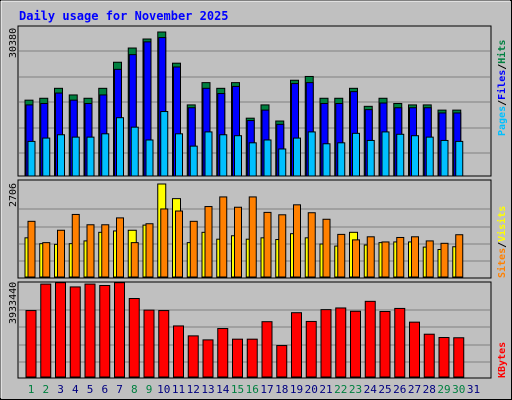 This screenshot has width=512, height=400. I want to click on x-axis-label: 3, so click(60, 389).